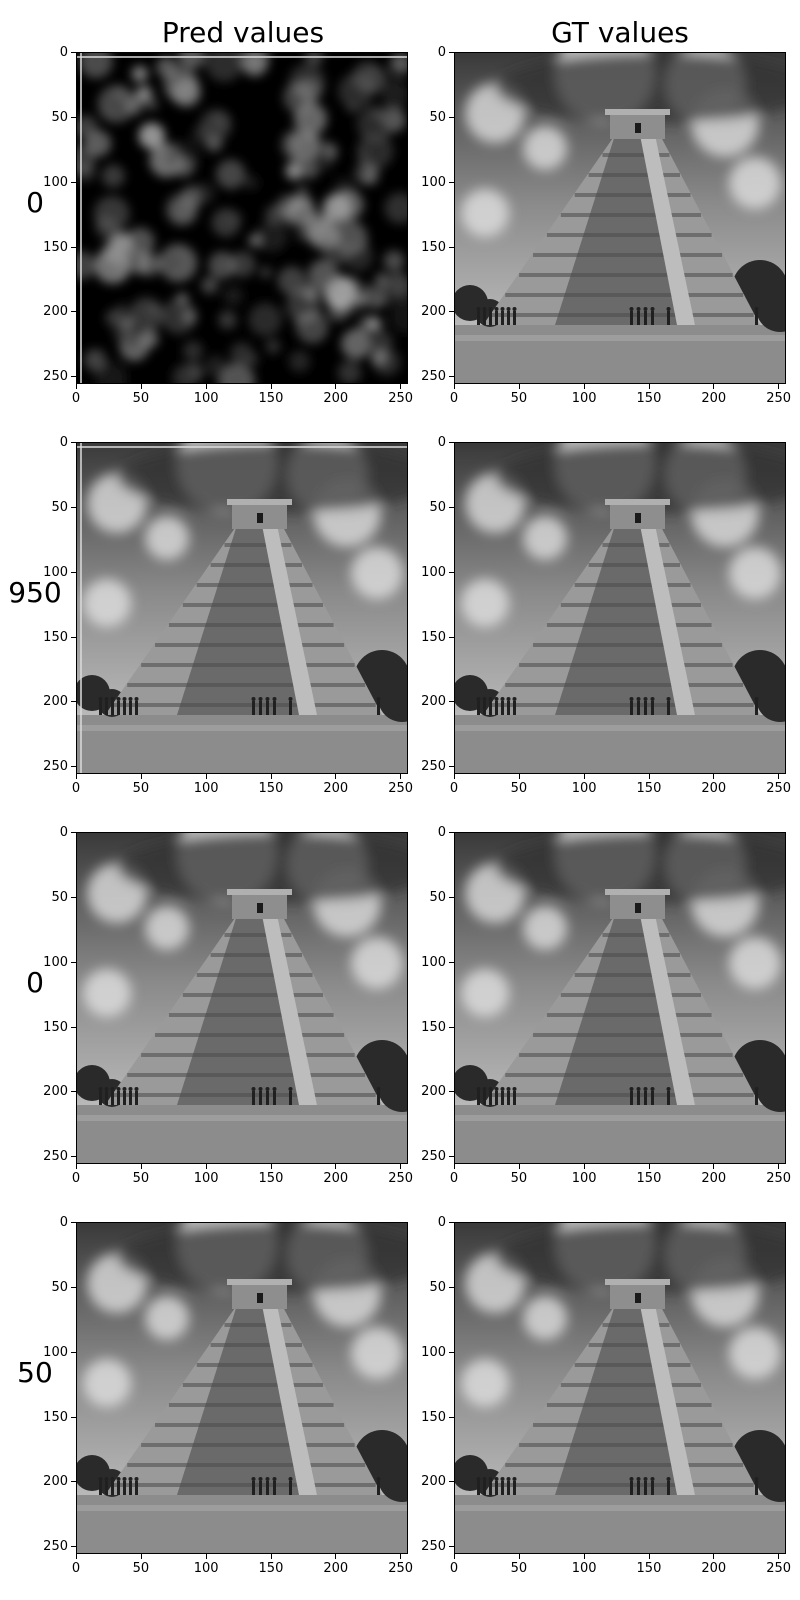 The image size is (800, 1600). I want to click on y-tick-label: 250, so click(433, 767).